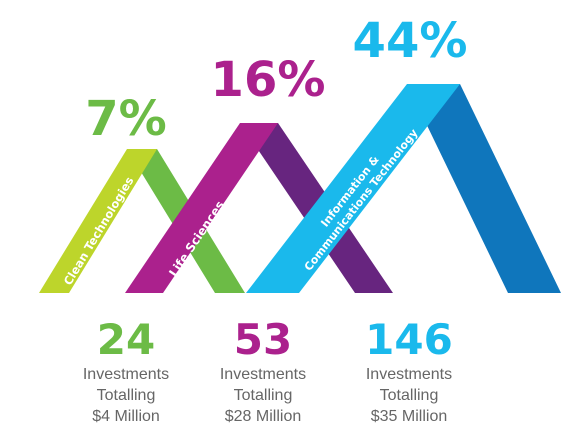 The width and height of the screenshot is (561, 434). What do you see at coordinates (410, 41) in the screenshot?
I see `ict-percent: 44%` at bounding box center [410, 41].